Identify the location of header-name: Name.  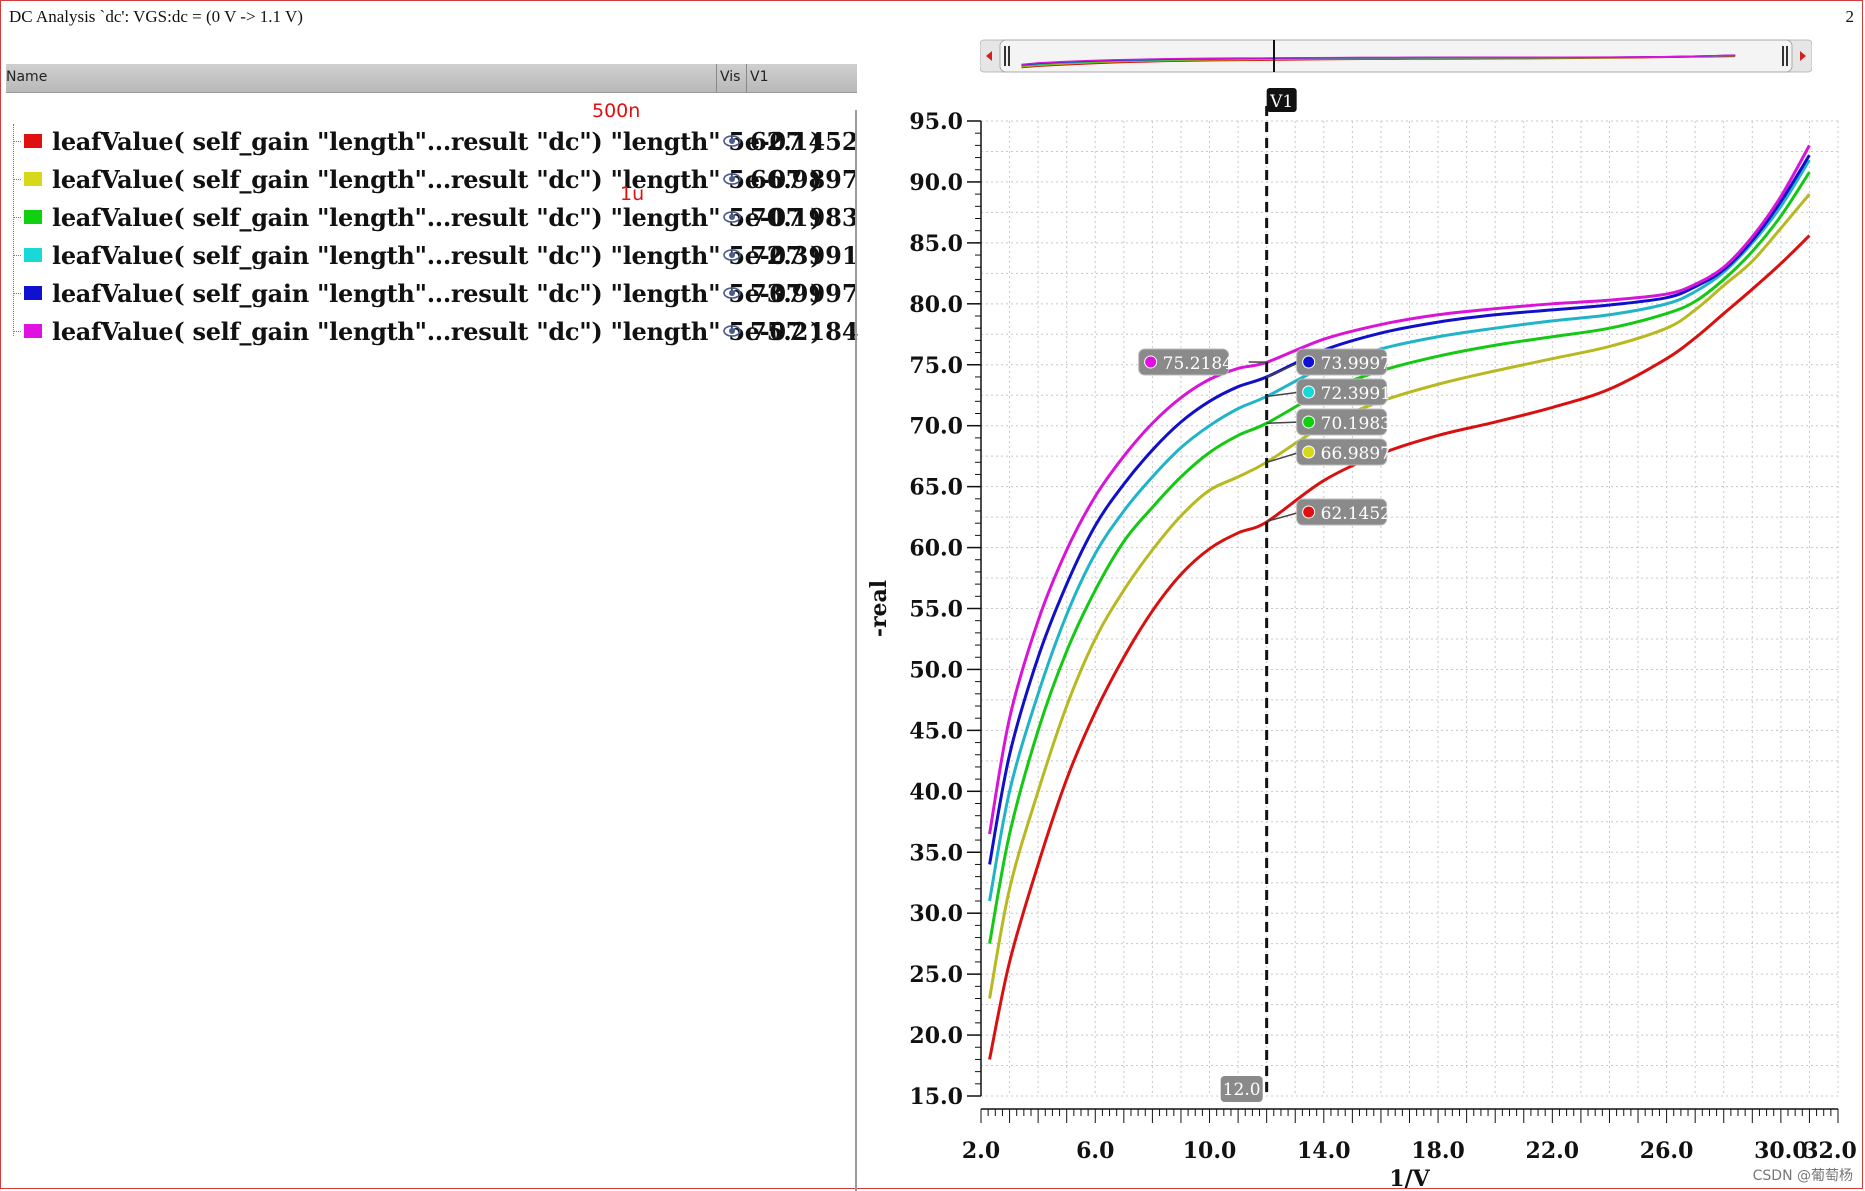
(27, 77).